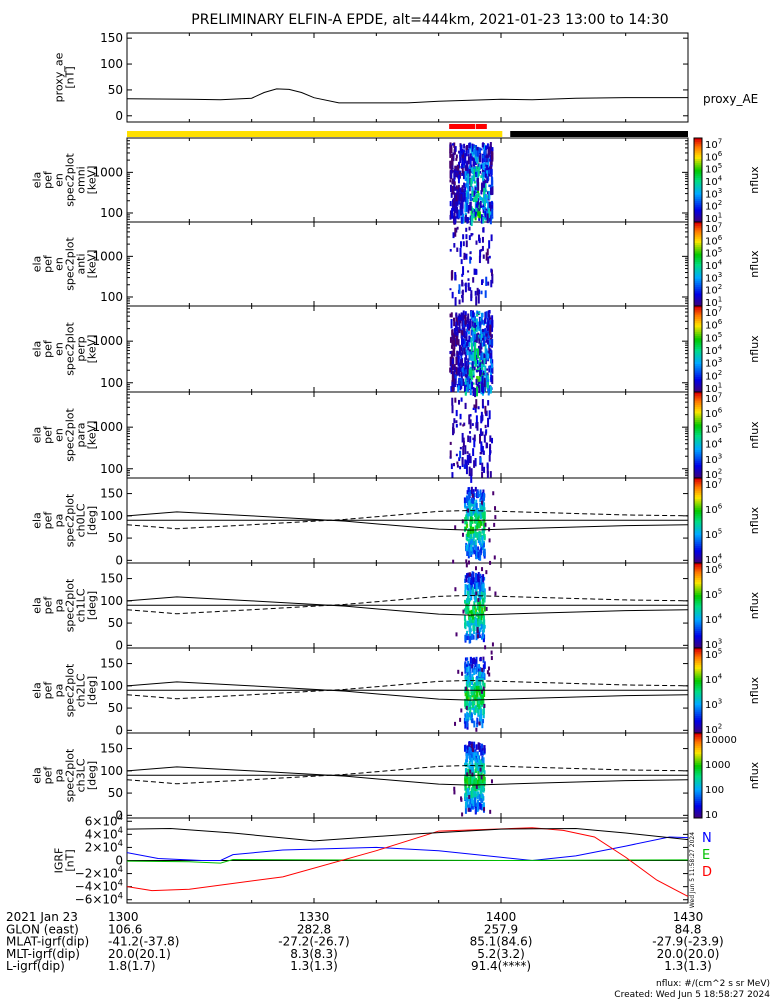  I want to click on ephem-value: 91.4(****), so click(501, 966).